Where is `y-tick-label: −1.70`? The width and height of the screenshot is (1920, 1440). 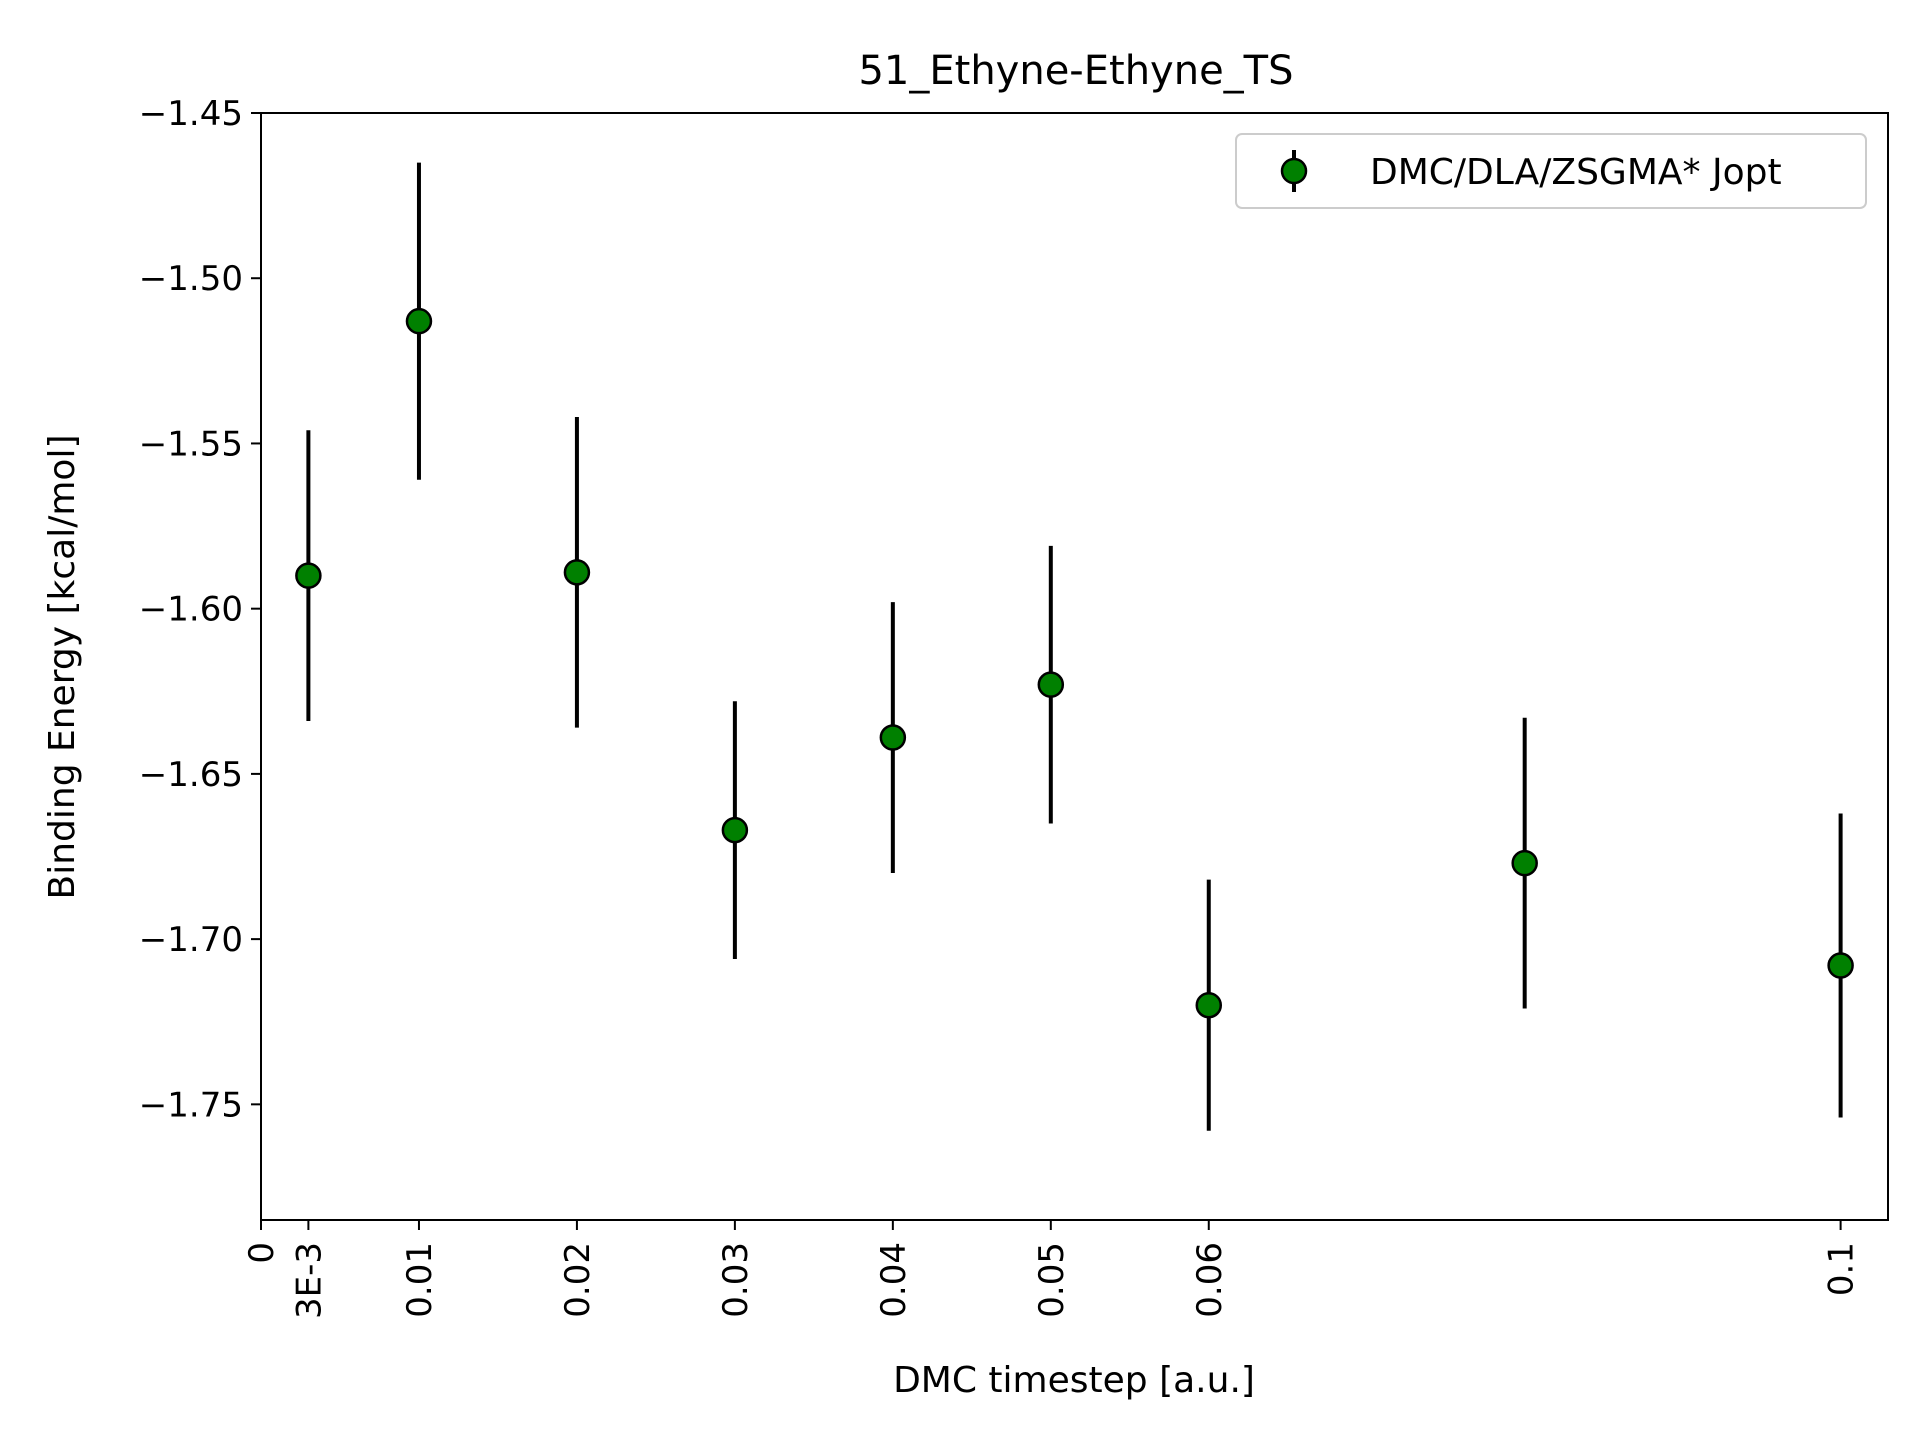 y-tick-label: −1.70 is located at coordinates (191, 940).